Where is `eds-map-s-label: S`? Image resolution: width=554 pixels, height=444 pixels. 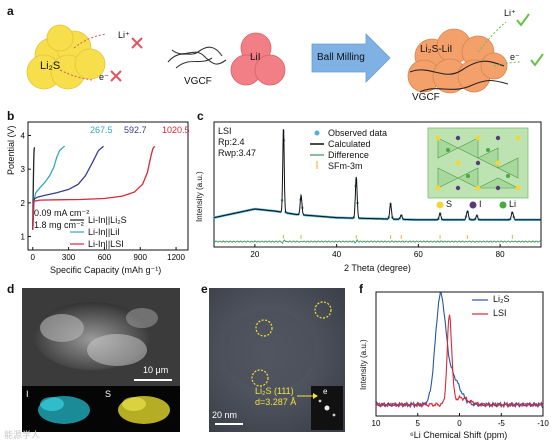
eds-map-s-label: S is located at coordinates (108, 394).